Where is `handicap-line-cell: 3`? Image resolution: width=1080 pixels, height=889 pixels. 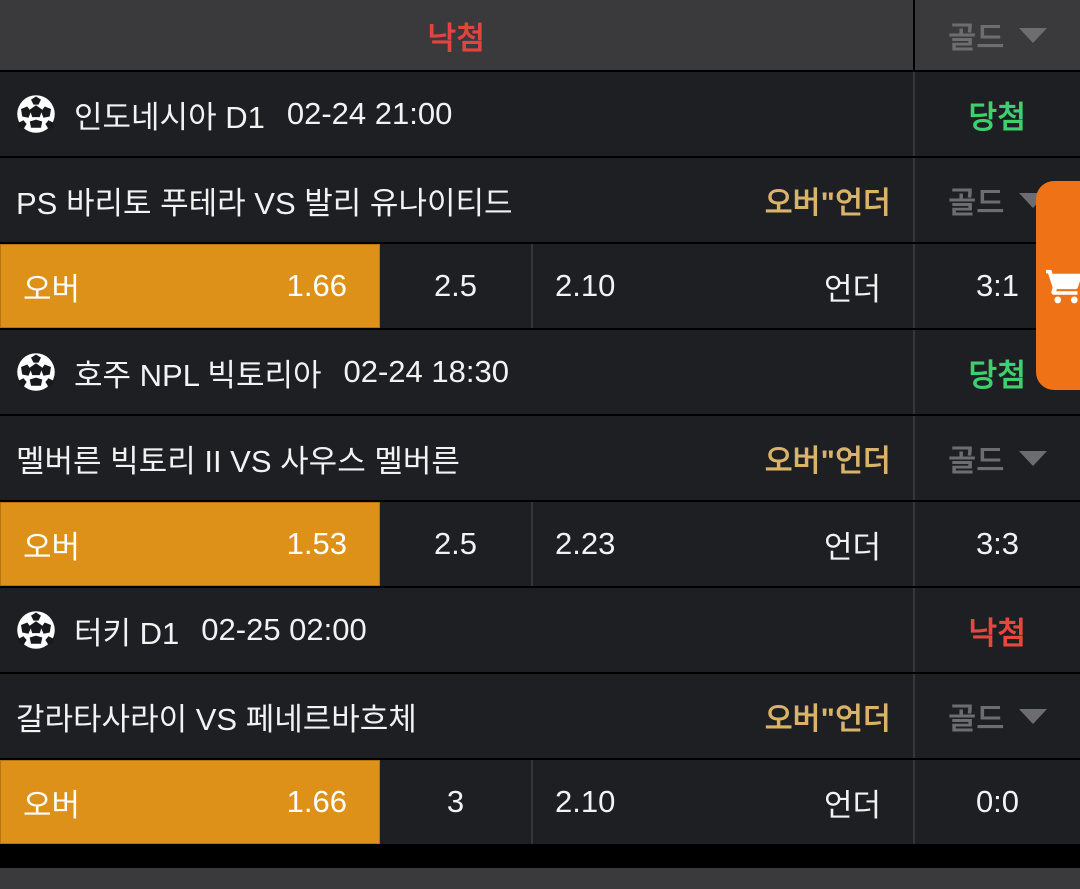
handicap-line-cell: 3 is located at coordinates (456, 802).